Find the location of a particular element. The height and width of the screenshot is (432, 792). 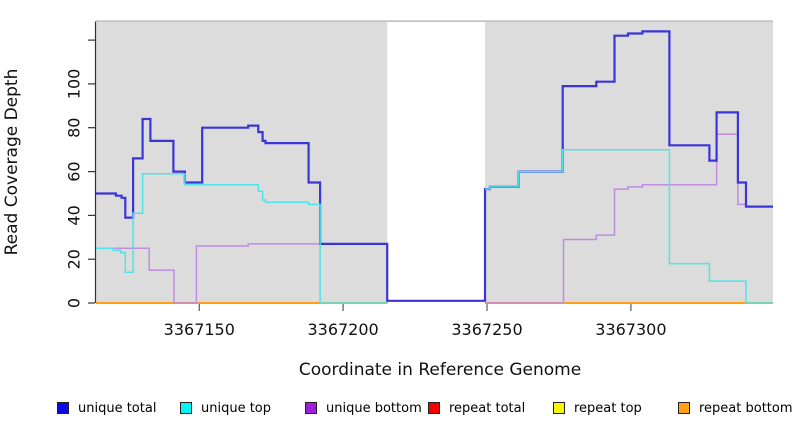

legend-label: unique bottom is located at coordinates (374, 408).